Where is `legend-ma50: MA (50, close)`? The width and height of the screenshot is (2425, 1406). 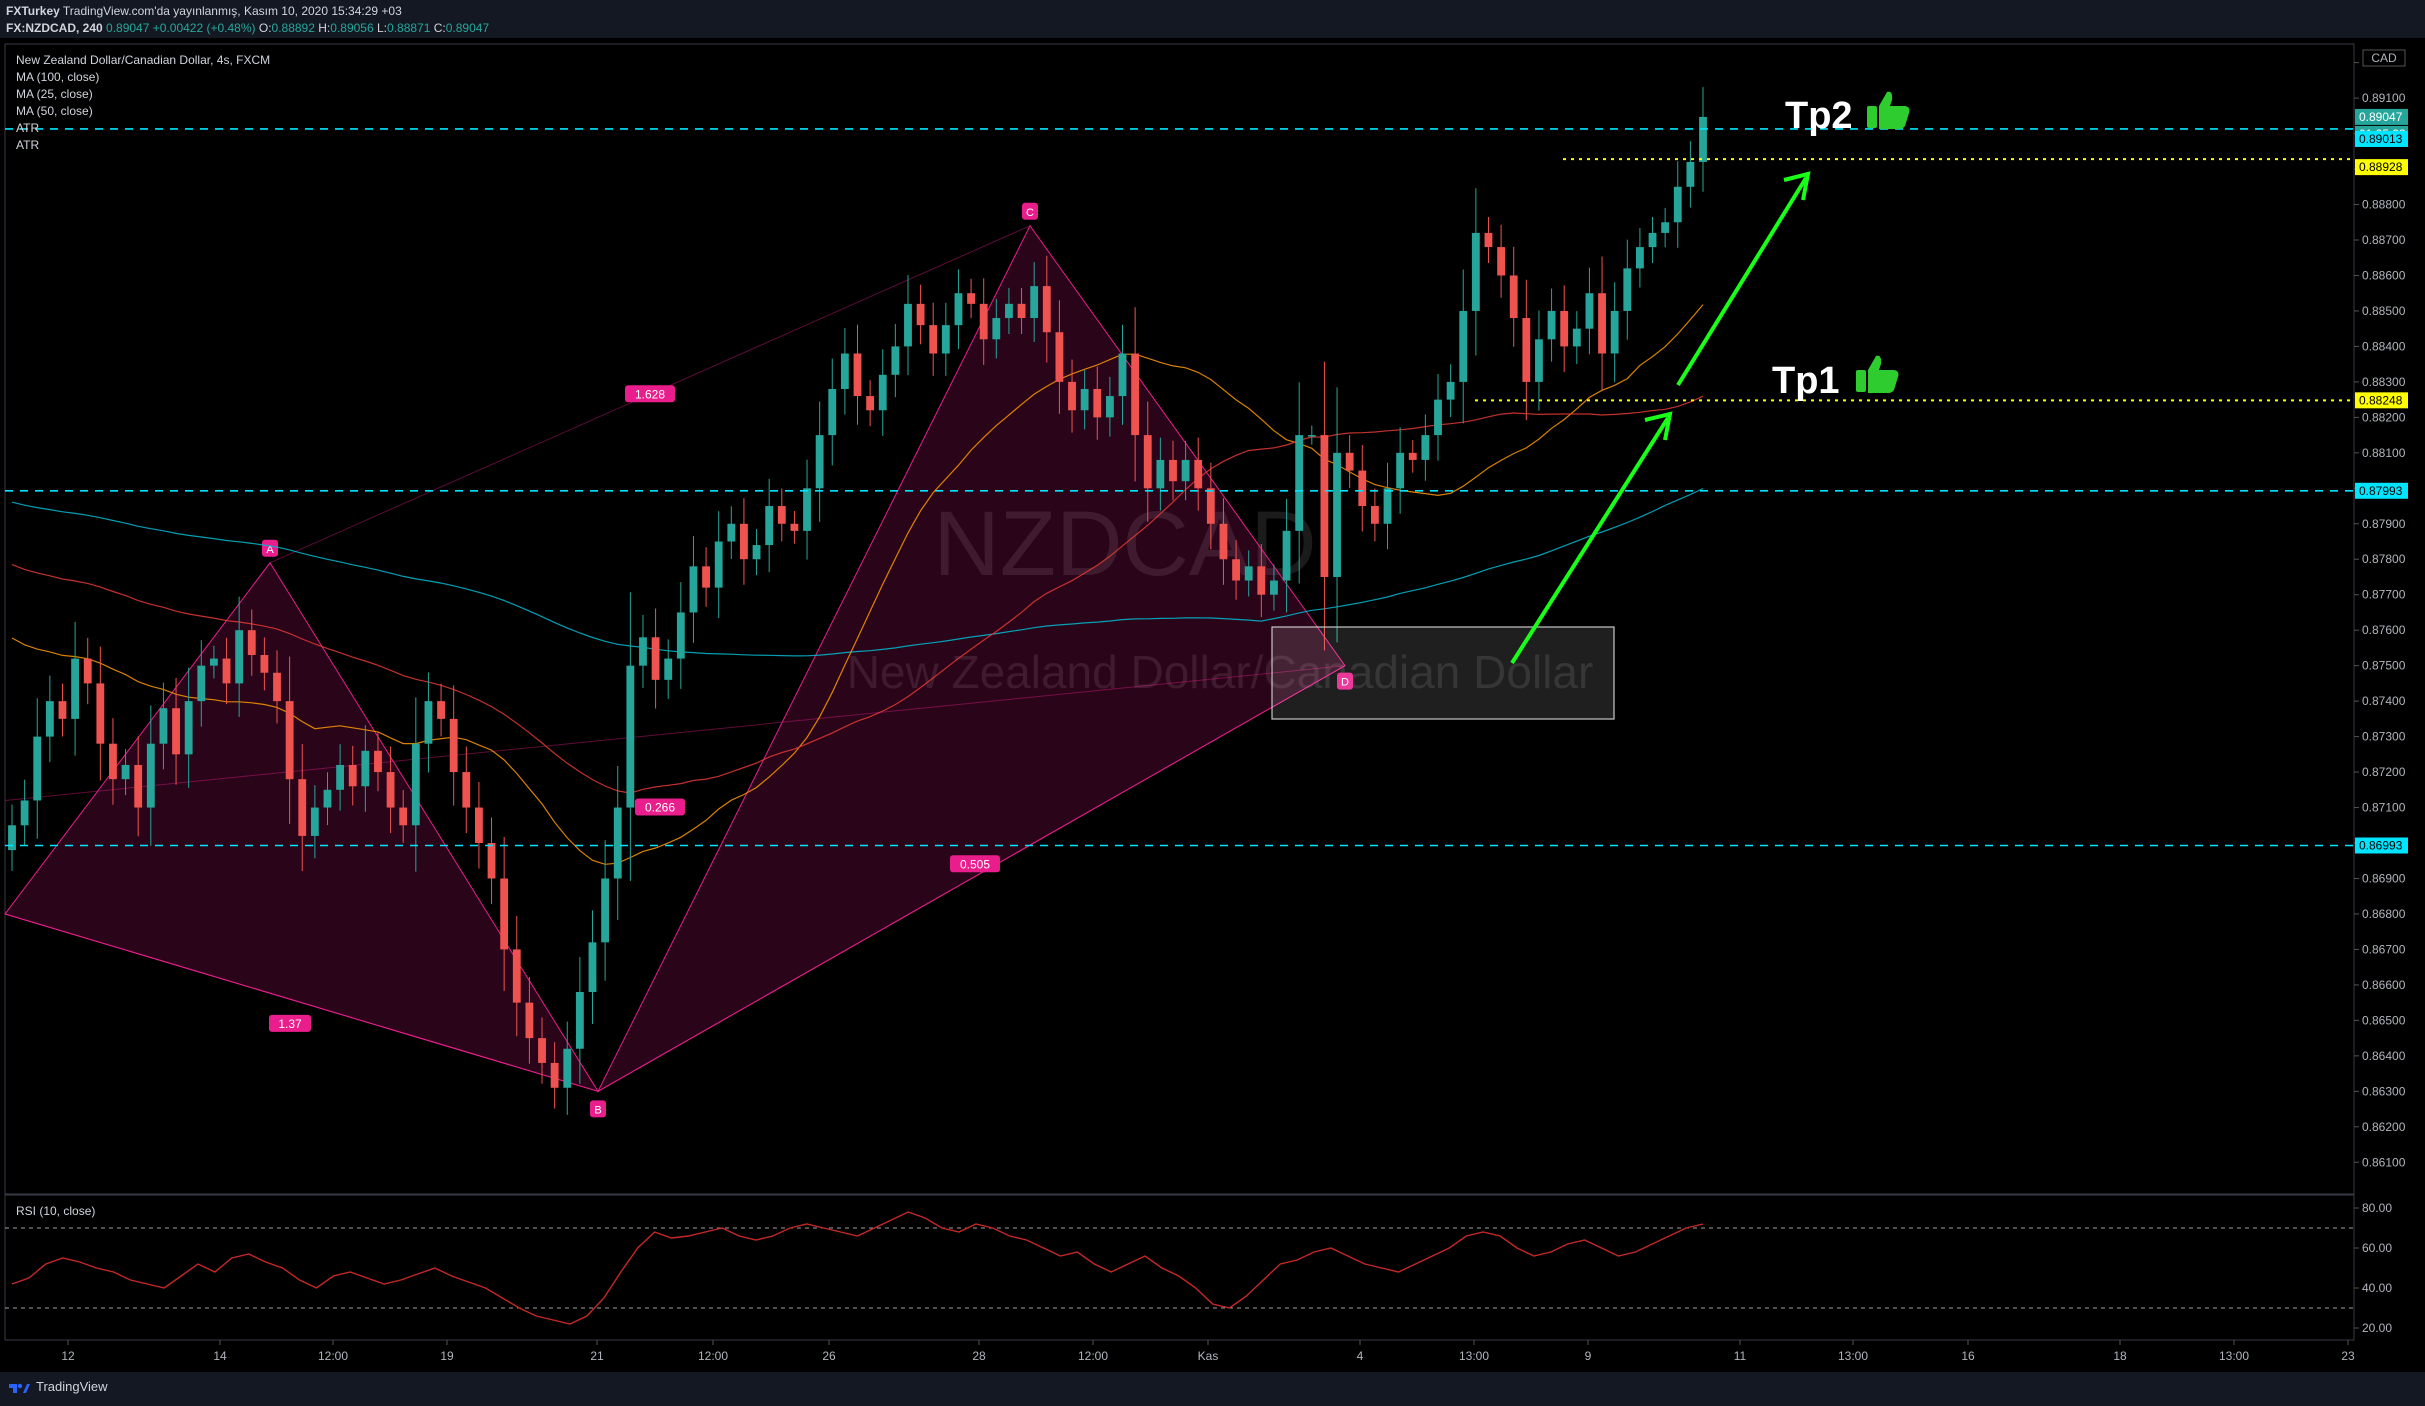
legend-ma50: MA (50, close) is located at coordinates (54, 111).